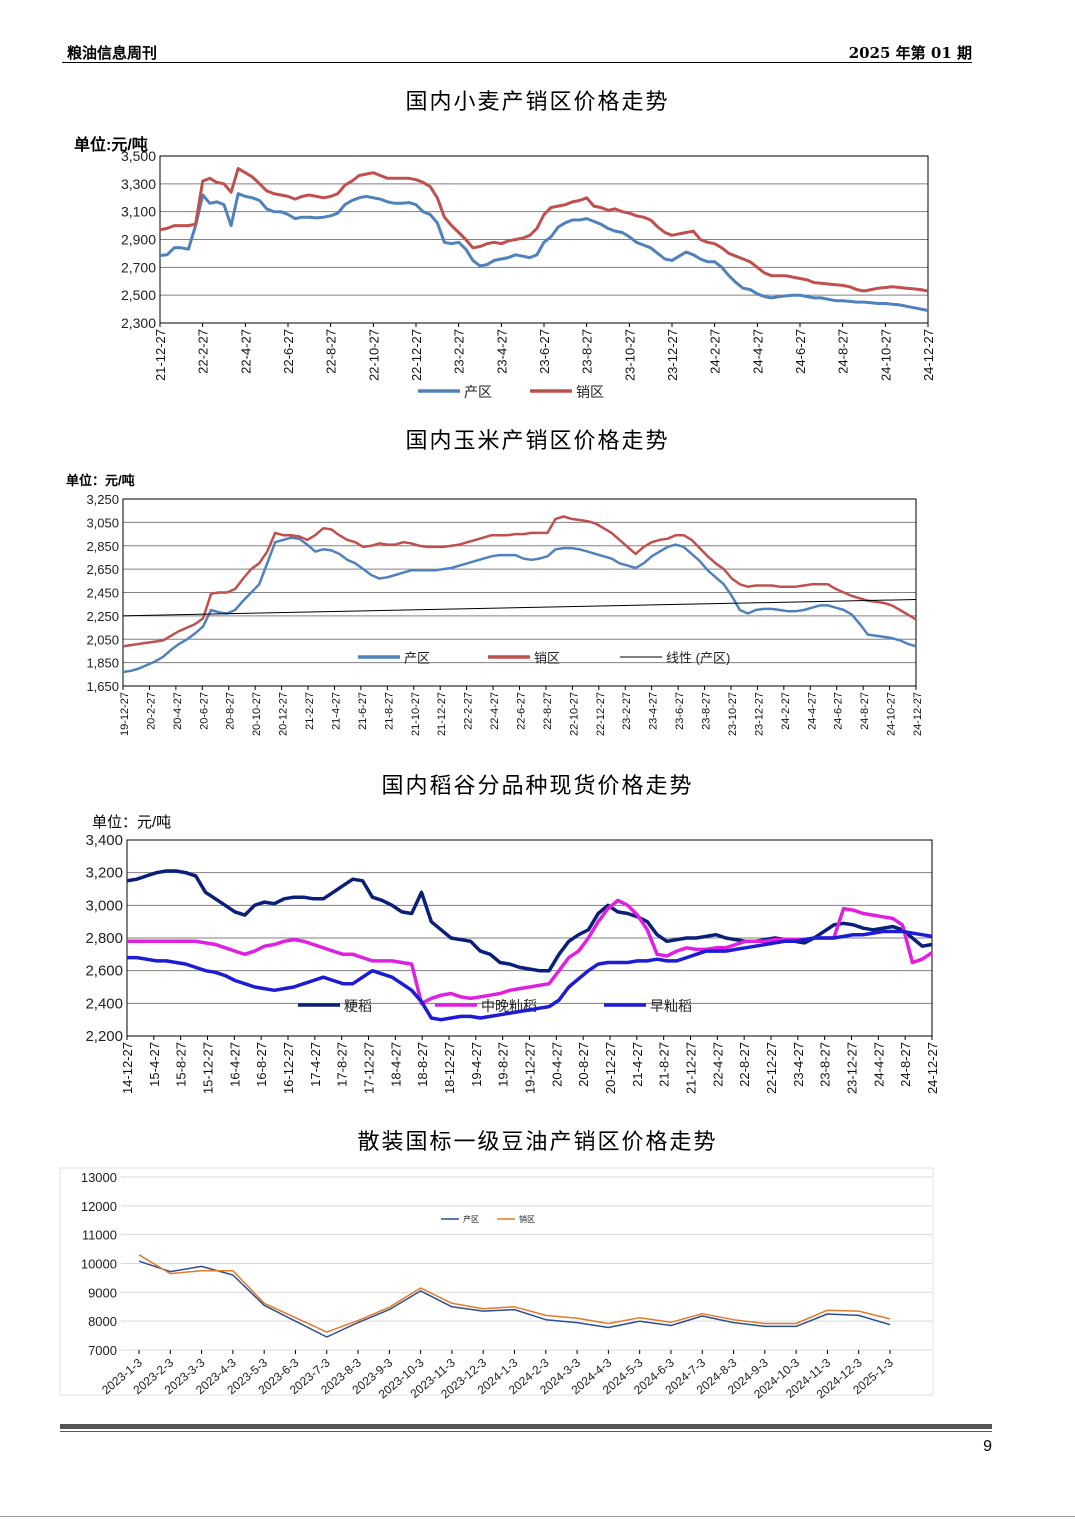 This screenshot has height=1521, width=1075. Describe the element at coordinates (257, 714) in the screenshot. I see `x-tick-label: 20-10-27` at that location.